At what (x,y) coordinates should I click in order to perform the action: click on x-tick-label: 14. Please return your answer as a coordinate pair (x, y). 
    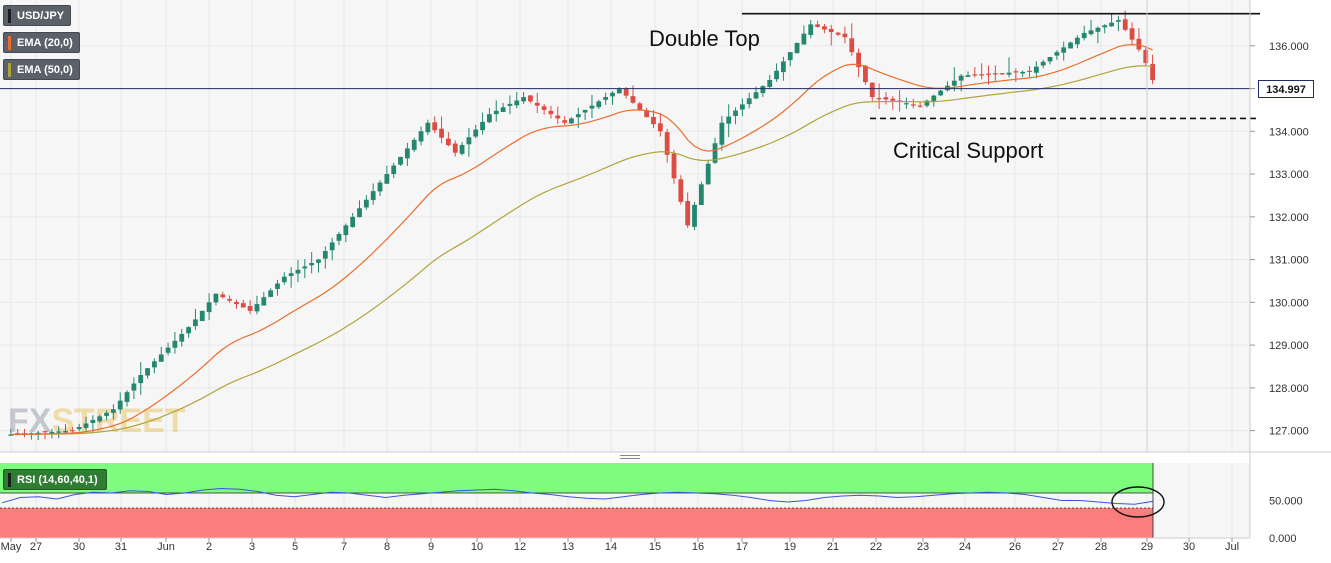
    Looking at the image, I should click on (611, 547).